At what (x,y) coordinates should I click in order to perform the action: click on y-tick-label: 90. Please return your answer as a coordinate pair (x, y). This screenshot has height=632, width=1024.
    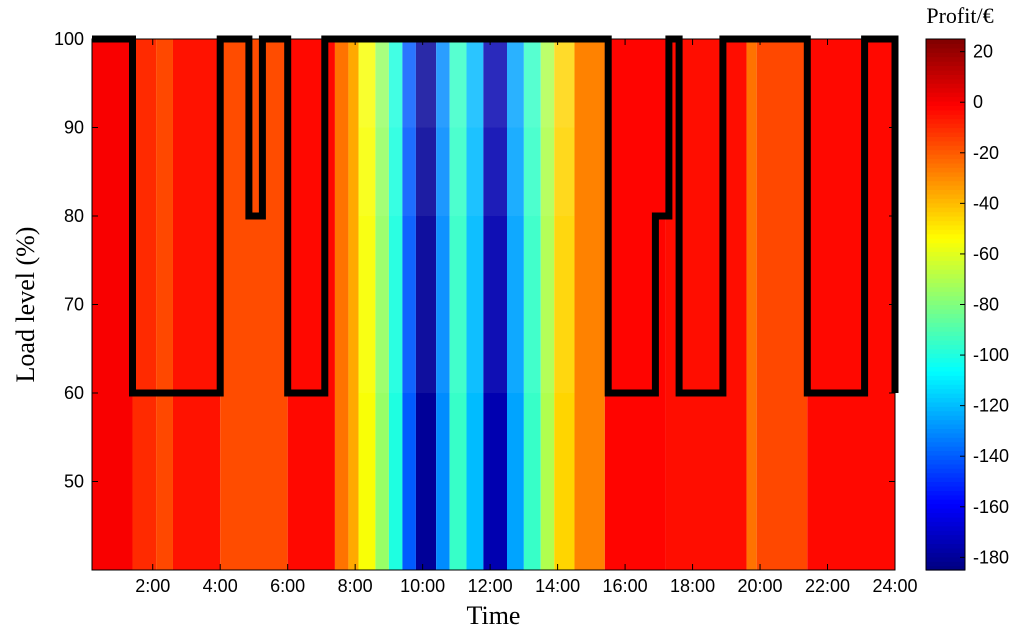
    Looking at the image, I should click on (74, 128).